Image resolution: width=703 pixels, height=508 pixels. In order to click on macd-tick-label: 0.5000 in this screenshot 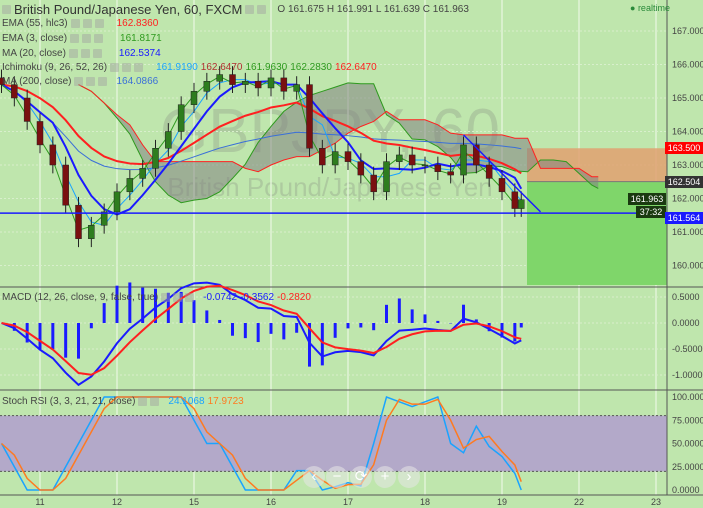, I will do `click(686, 297)`.